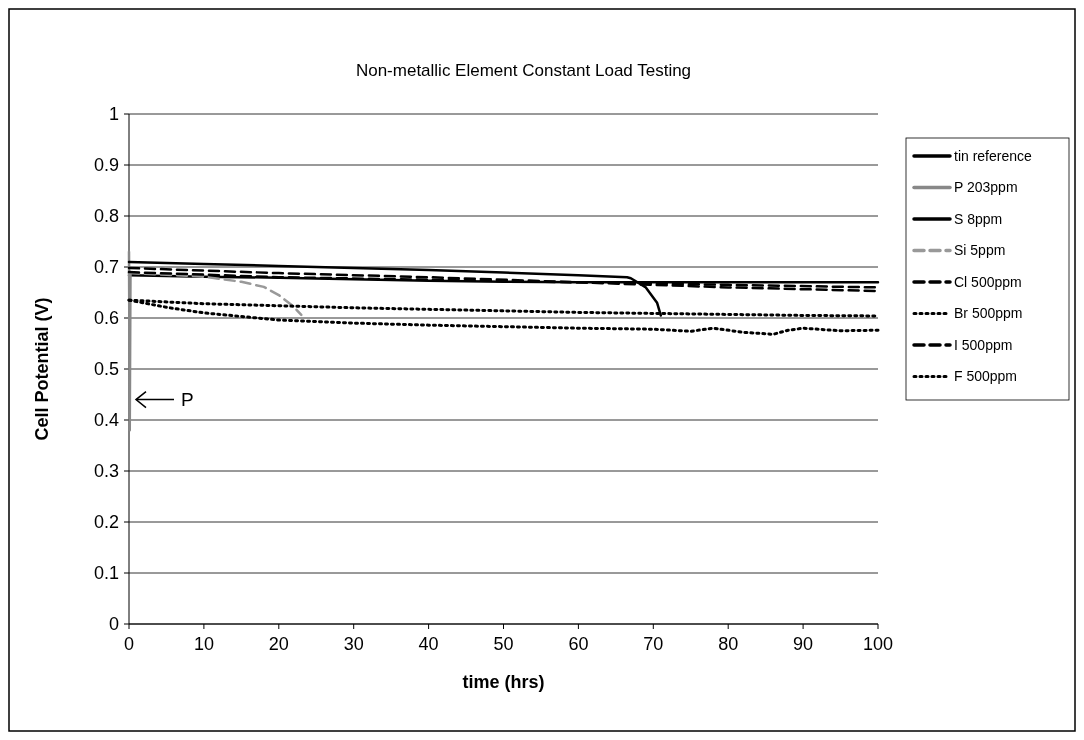  What do you see at coordinates (113, 114) in the screenshot?
I see `y-tick-label: 1` at bounding box center [113, 114].